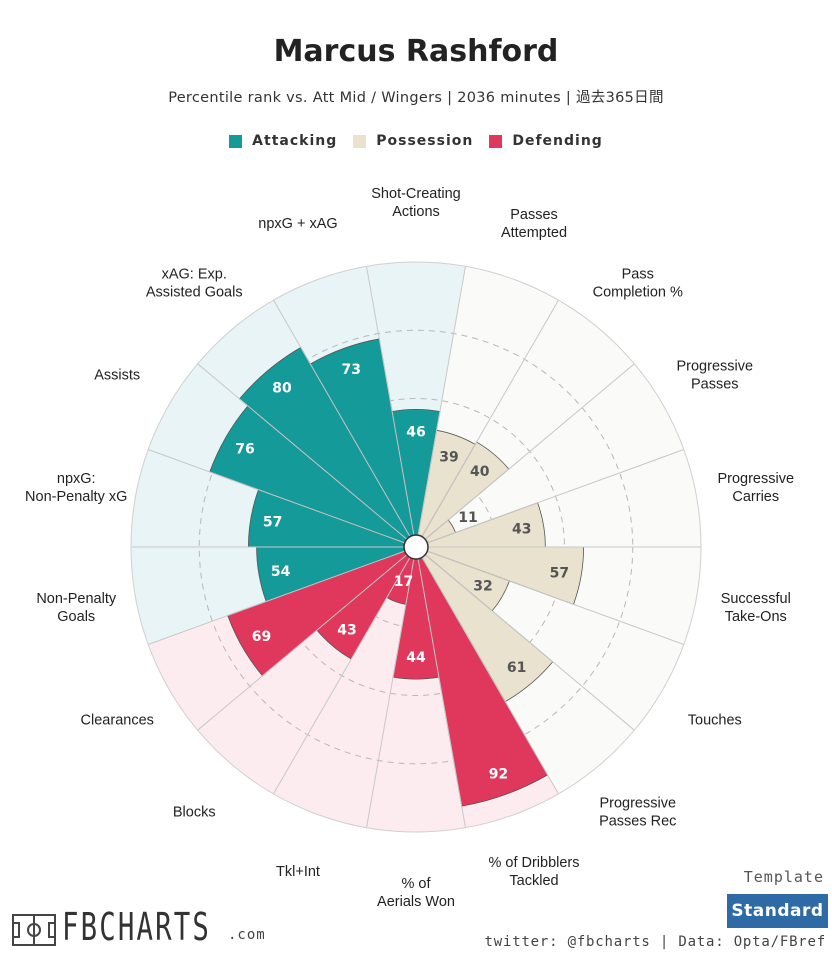 The height and width of the screenshot is (955, 832). I want to click on value-label-npxg-non-penalty-xg: 57, so click(272, 523).